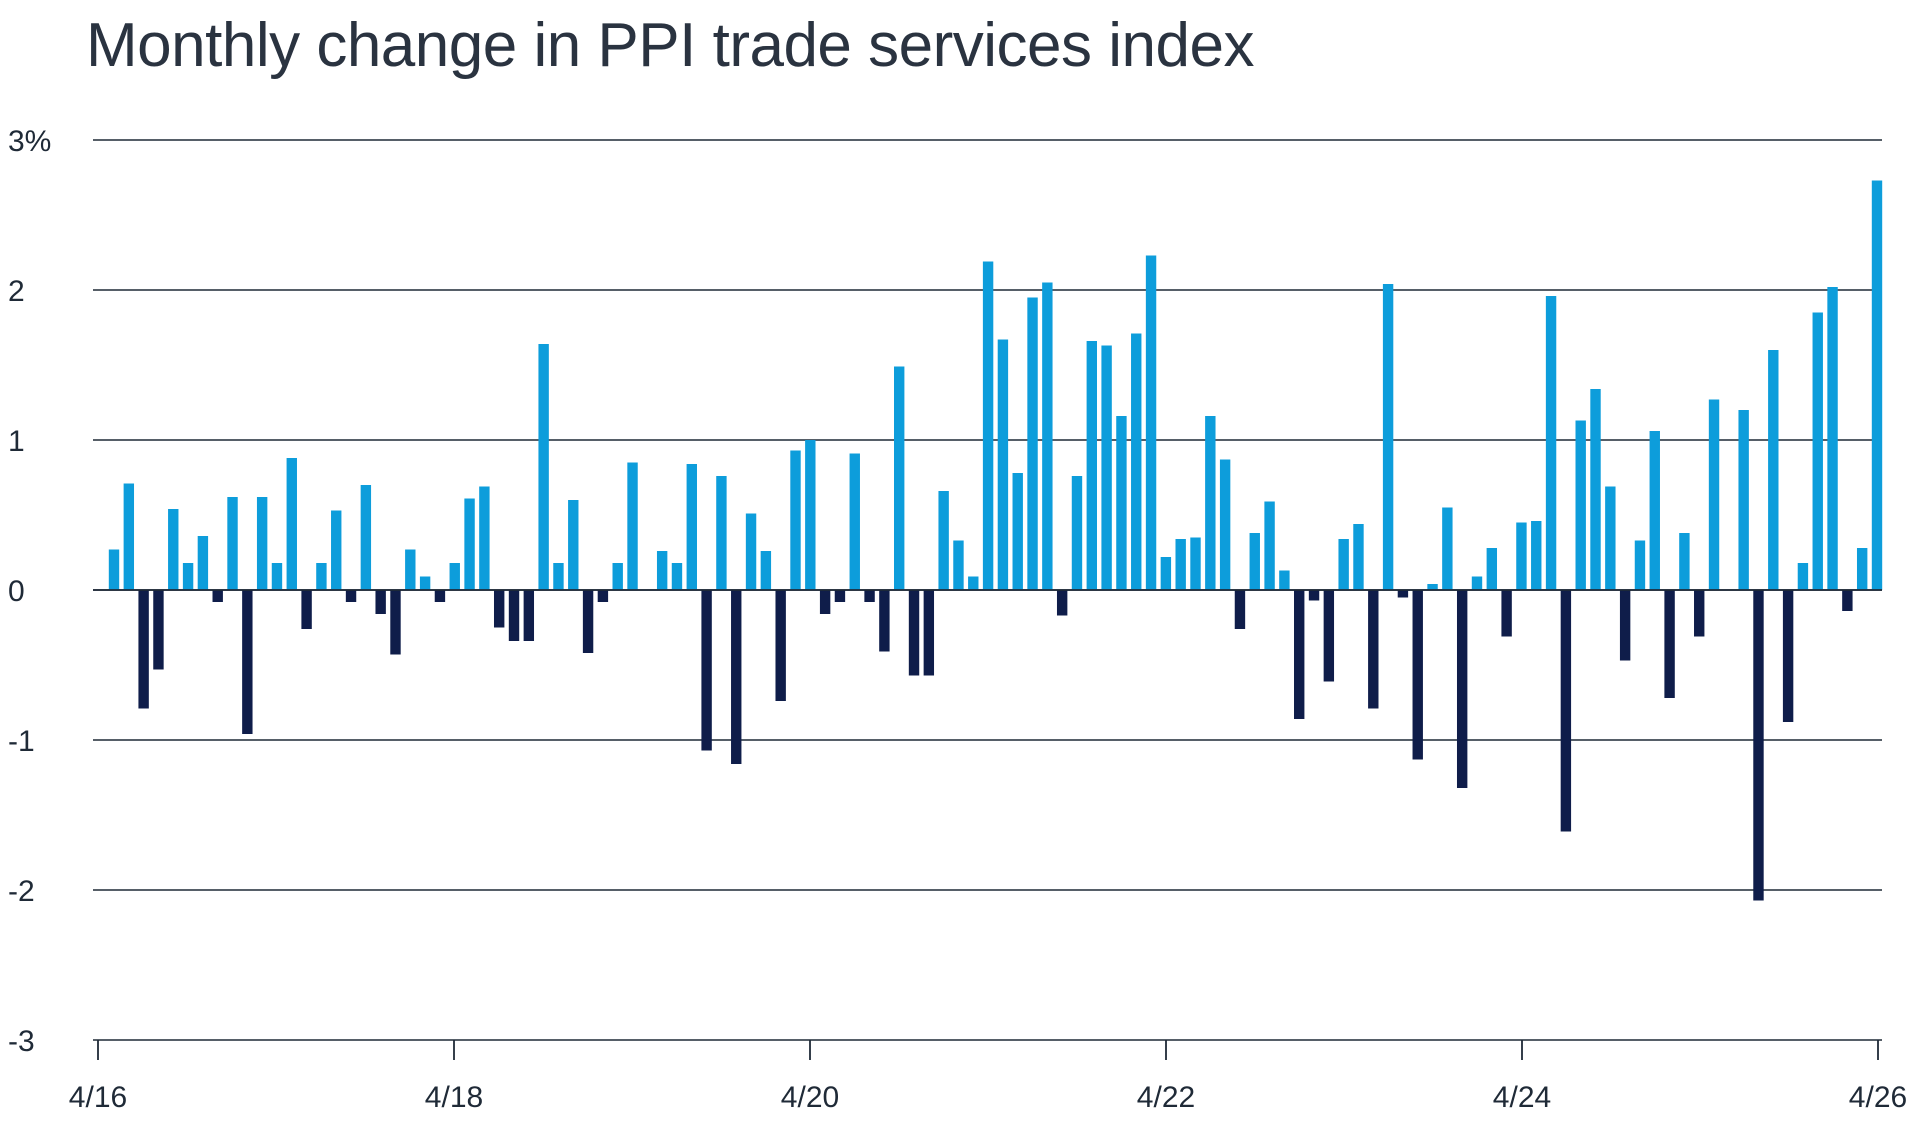 Image resolution: width=1921 pixels, height=1144 pixels. I want to click on x-tick-label: 4/22, so click(1166, 1097).